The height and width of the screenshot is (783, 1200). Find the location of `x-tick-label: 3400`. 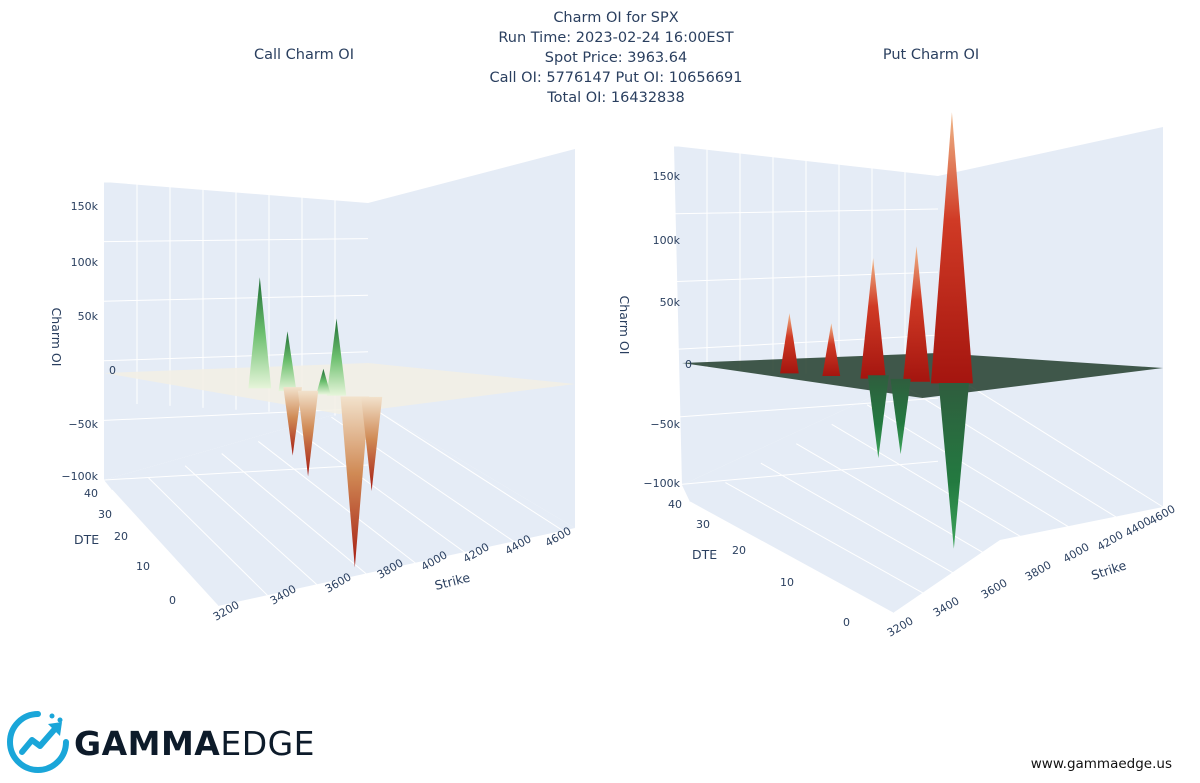

x-tick-label: 3400 is located at coordinates (946, 606).